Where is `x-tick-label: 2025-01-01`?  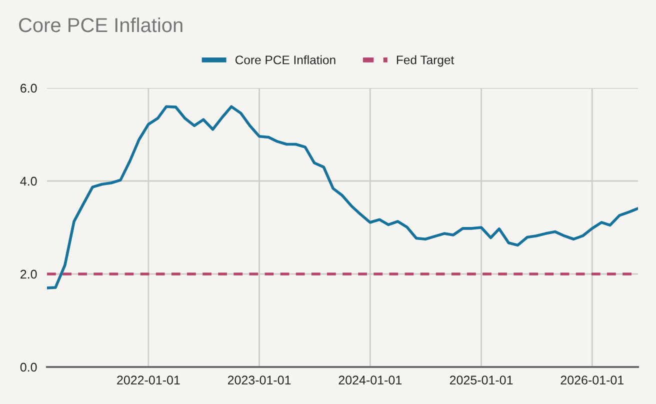 x-tick-label: 2025-01-01 is located at coordinates (481, 380).